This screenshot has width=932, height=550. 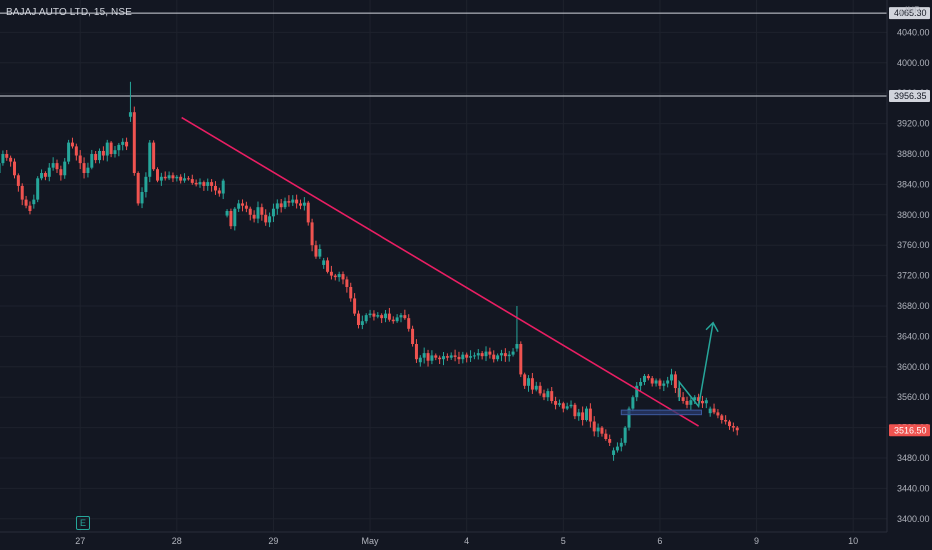 I want to click on events-marker: E, so click(x=83, y=523).